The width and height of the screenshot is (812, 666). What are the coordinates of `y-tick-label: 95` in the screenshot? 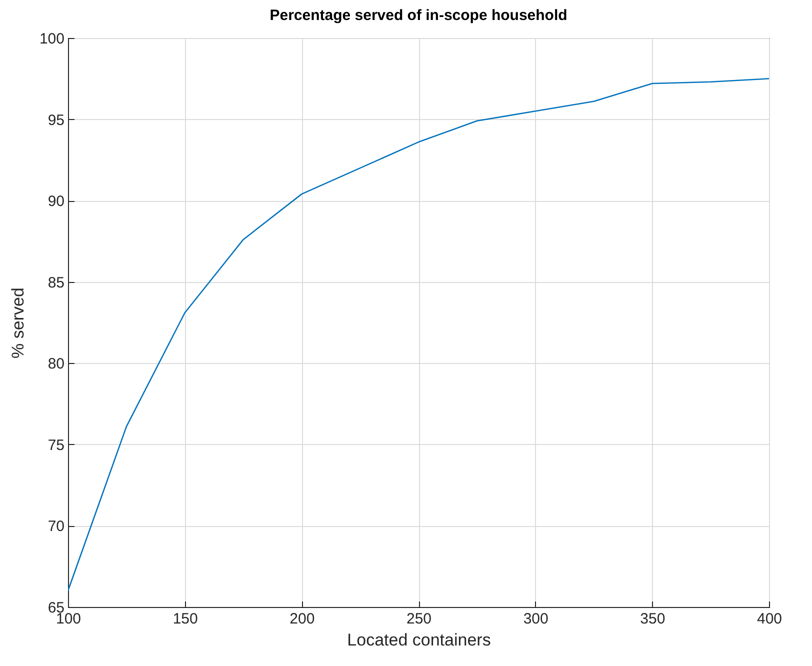 It's located at (56, 120).